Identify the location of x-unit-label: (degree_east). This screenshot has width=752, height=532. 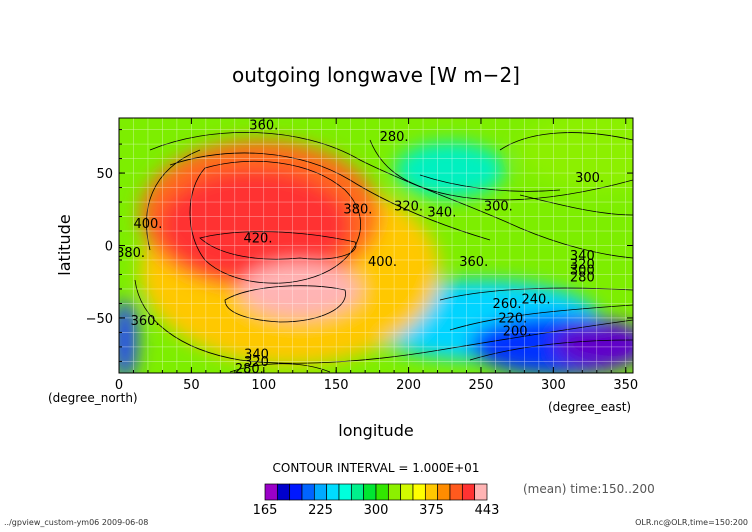
(589, 407).